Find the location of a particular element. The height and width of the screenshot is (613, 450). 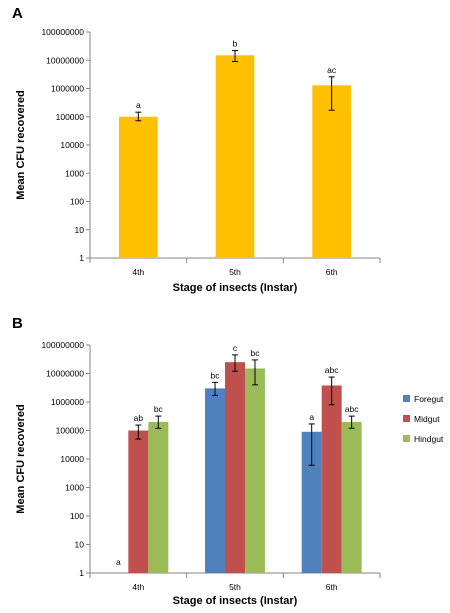

chart2-significance-label: c is located at coordinates (235, 348).